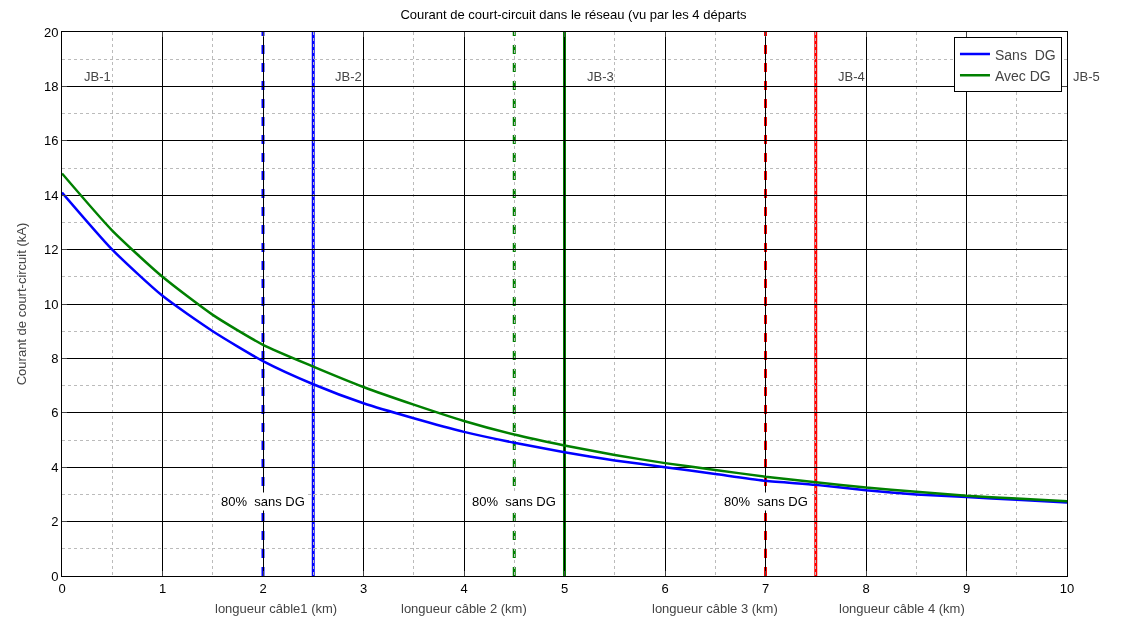 The width and height of the screenshot is (1147, 628). I want to click on legend-label: Sans DG, so click(1025, 54).